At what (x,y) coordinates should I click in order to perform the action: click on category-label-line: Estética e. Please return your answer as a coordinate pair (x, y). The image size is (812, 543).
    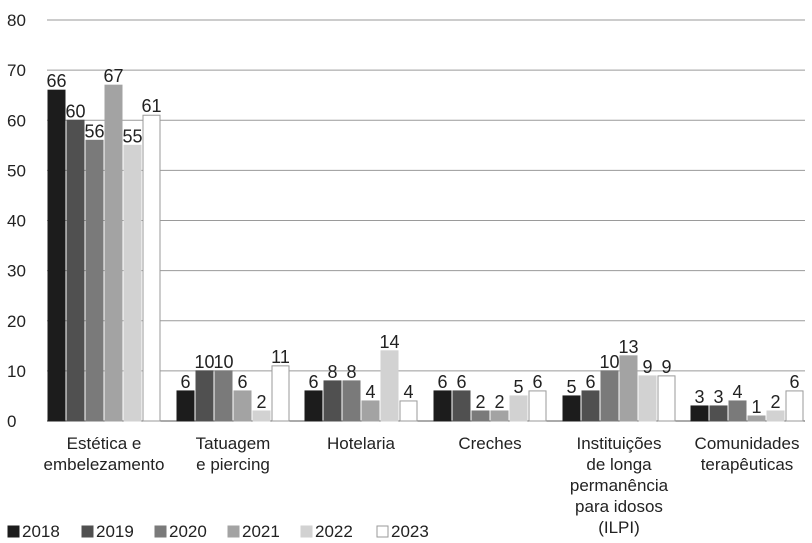
    Looking at the image, I should click on (104, 443).